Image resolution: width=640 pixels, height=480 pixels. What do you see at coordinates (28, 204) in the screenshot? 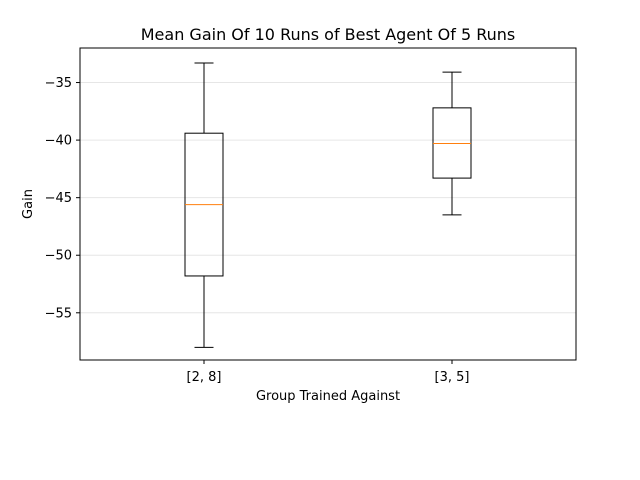
I see `y-axis-label: Gain` at bounding box center [28, 204].